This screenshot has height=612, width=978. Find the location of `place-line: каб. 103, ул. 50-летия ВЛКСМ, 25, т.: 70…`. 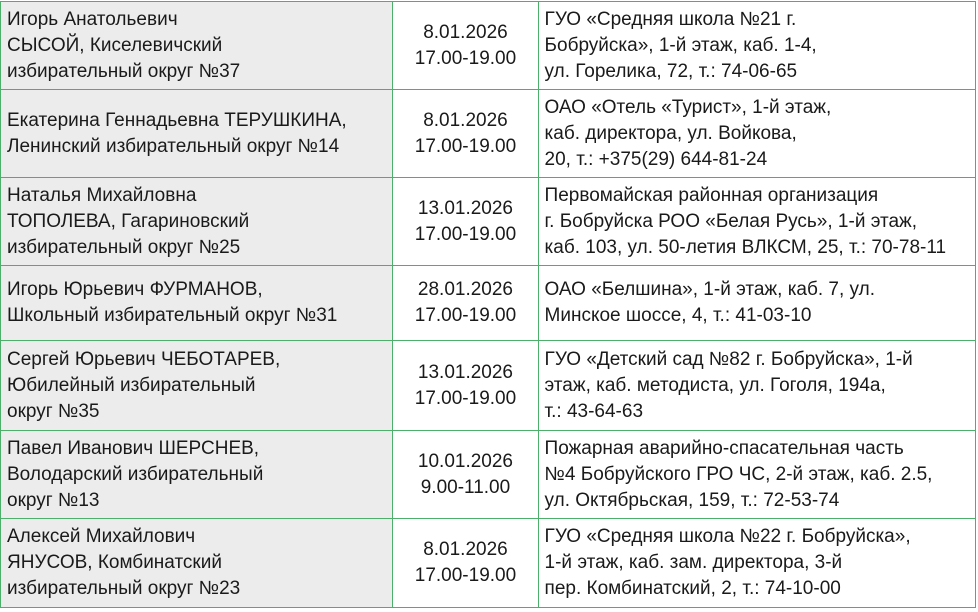

place-line: каб. 103, ул. 50-летия ВЛКСМ, 25, т.: 70… is located at coordinates (745, 247).